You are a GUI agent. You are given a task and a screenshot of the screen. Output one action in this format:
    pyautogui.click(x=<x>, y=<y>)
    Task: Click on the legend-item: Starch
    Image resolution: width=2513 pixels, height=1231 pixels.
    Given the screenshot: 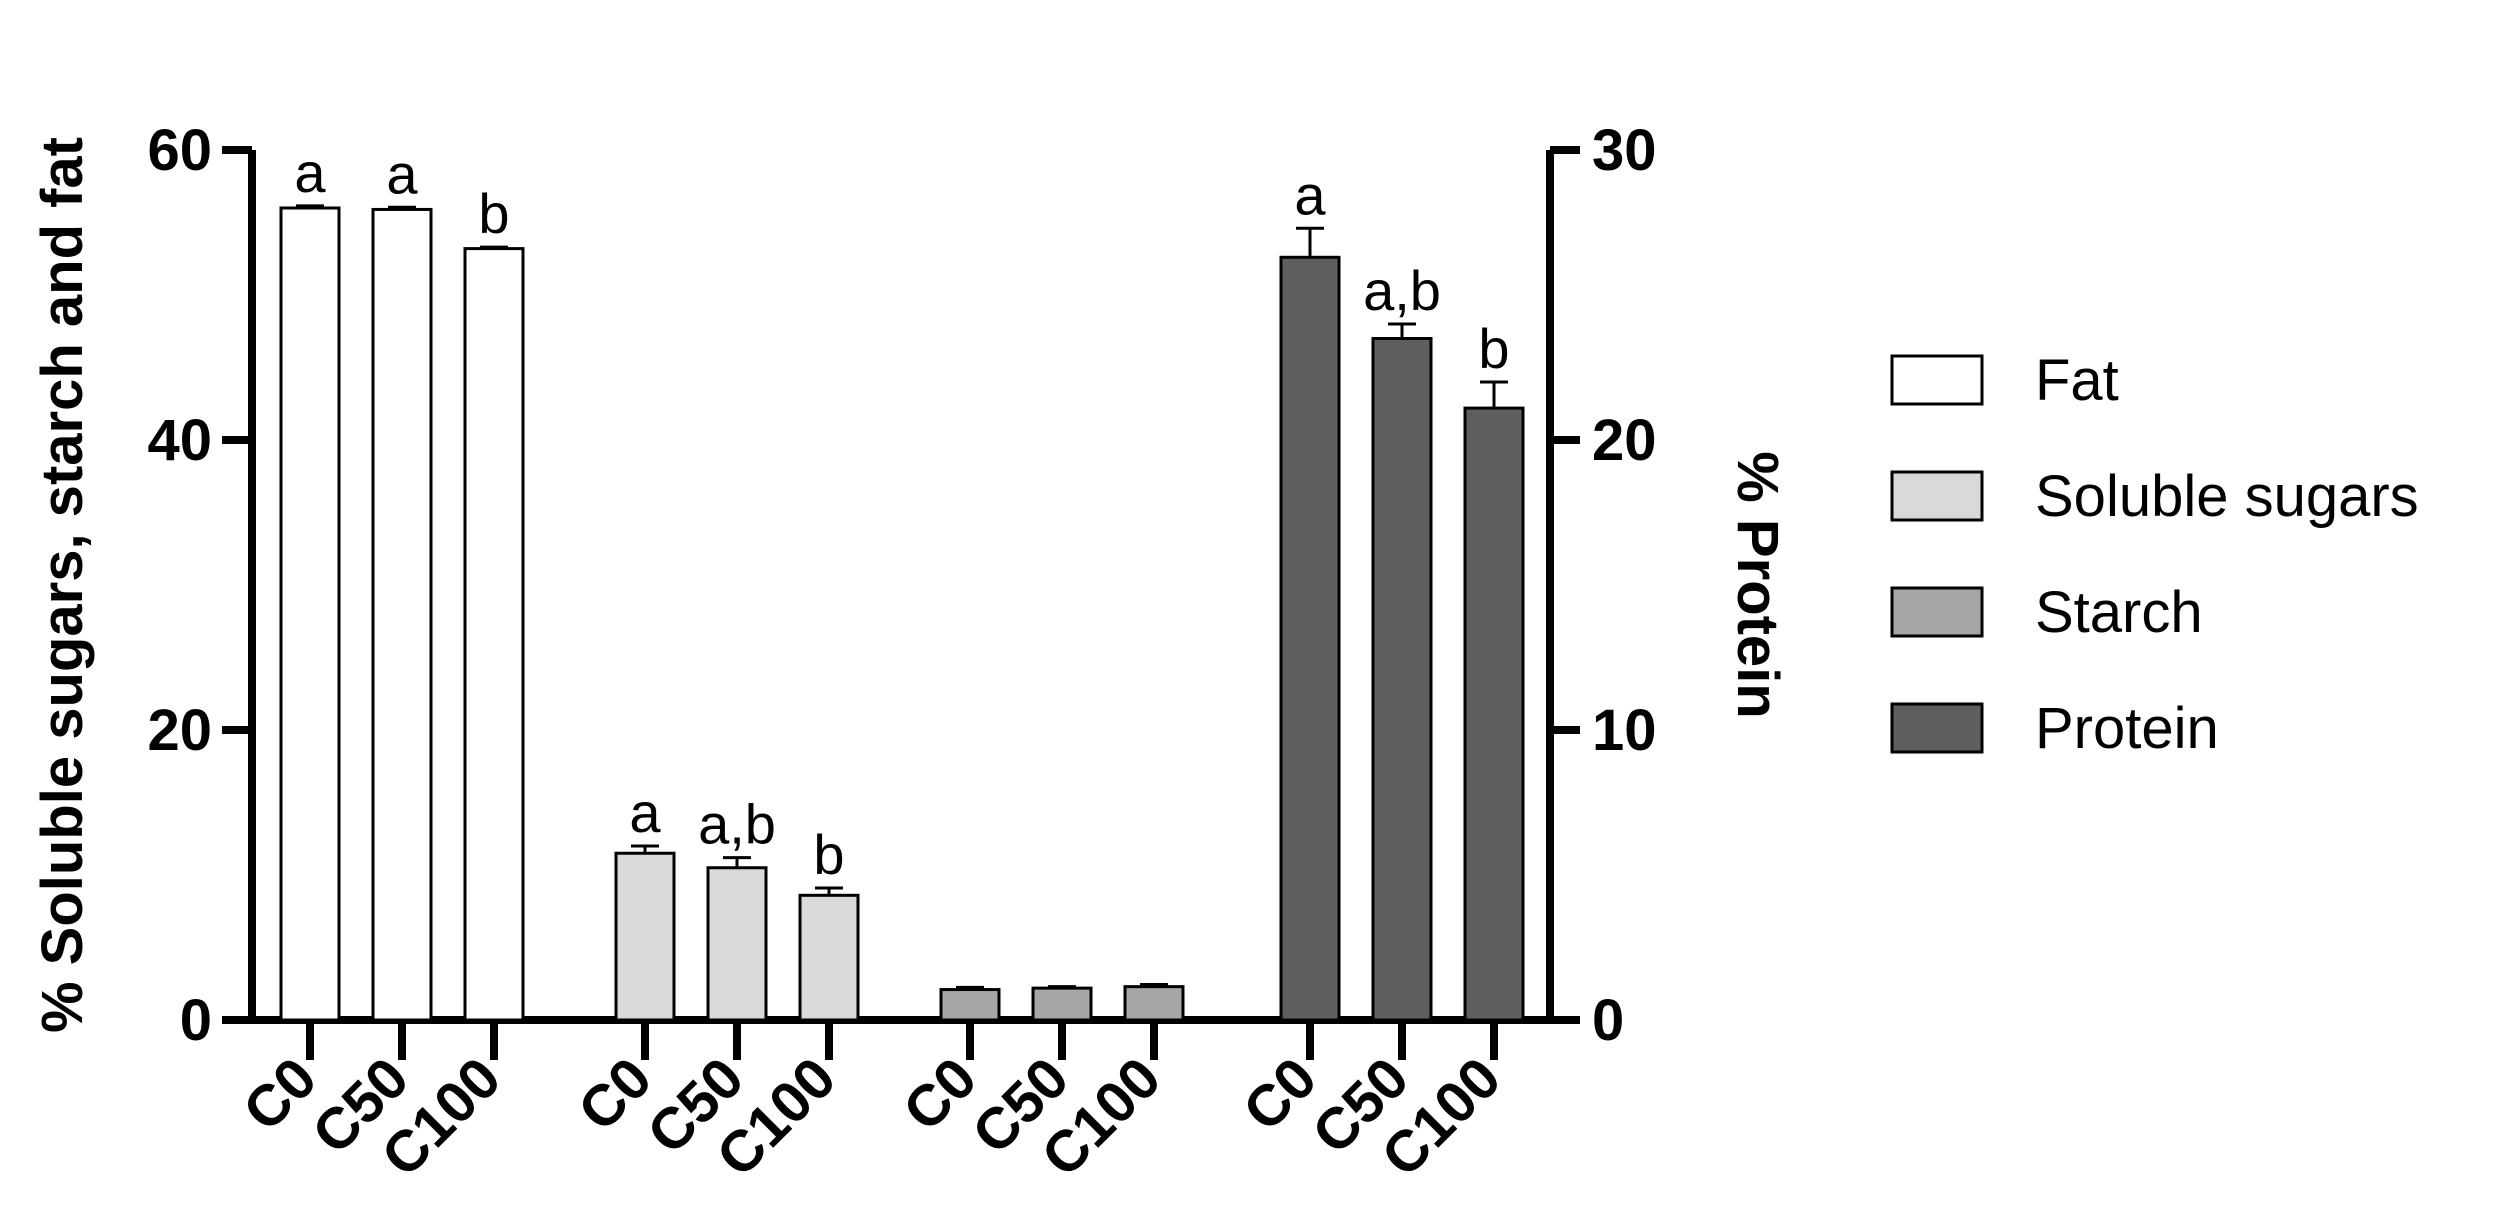 What is the action you would take?
    pyautogui.click(x=2046, y=612)
    